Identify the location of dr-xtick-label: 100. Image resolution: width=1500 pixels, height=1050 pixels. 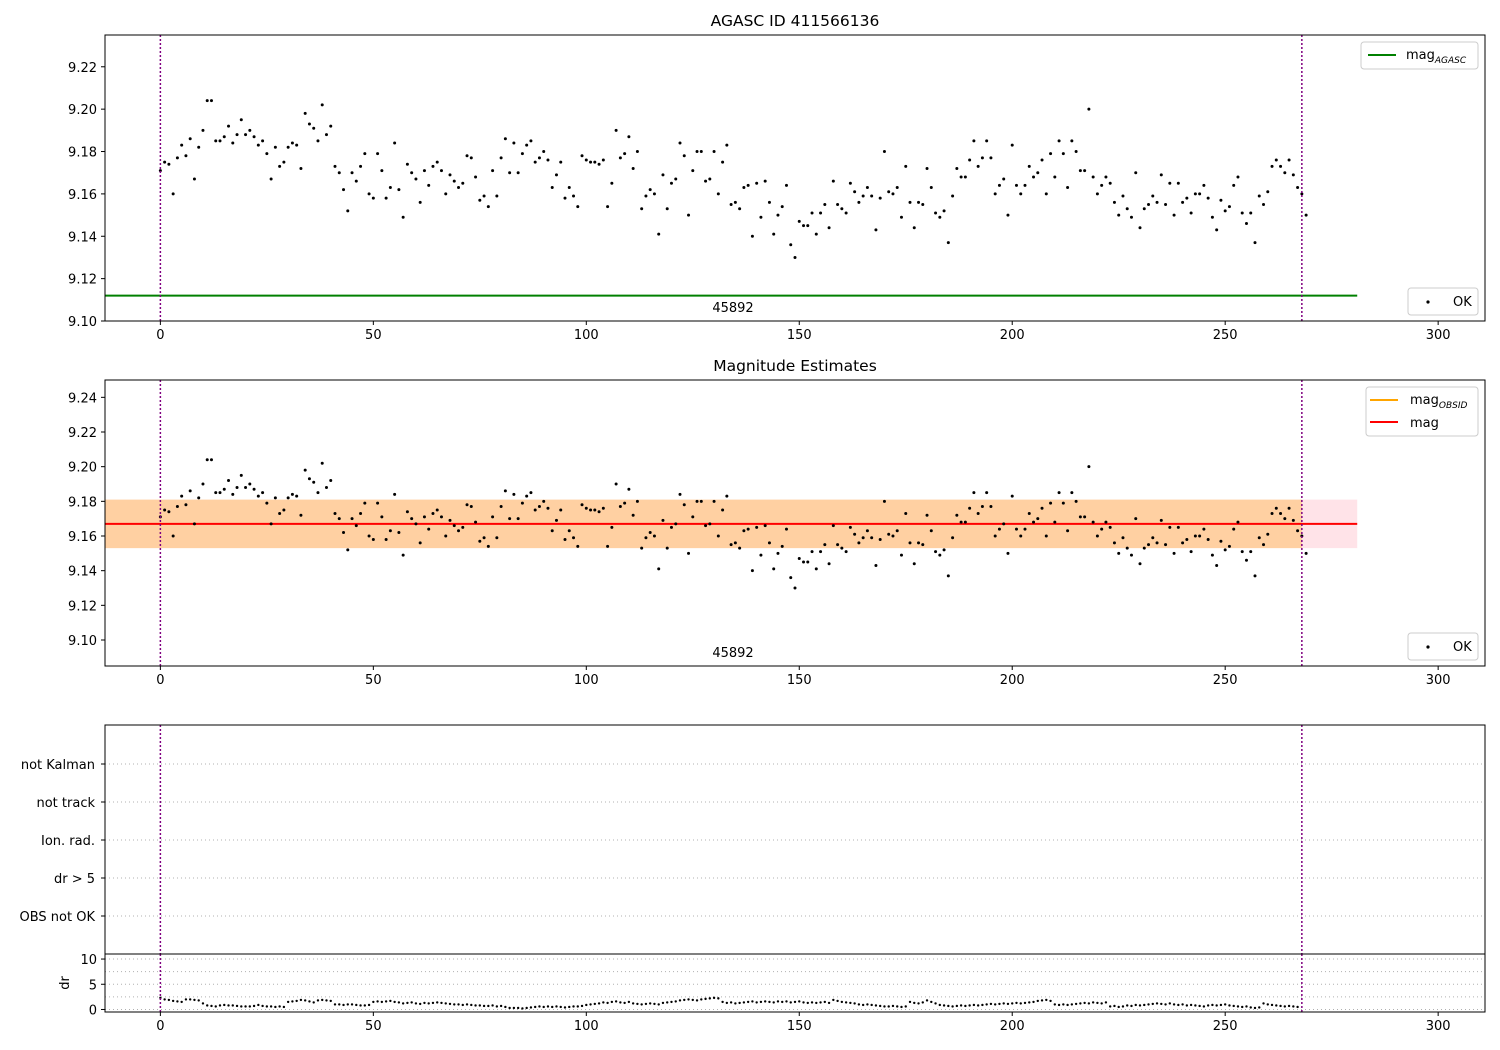
(586, 1026).